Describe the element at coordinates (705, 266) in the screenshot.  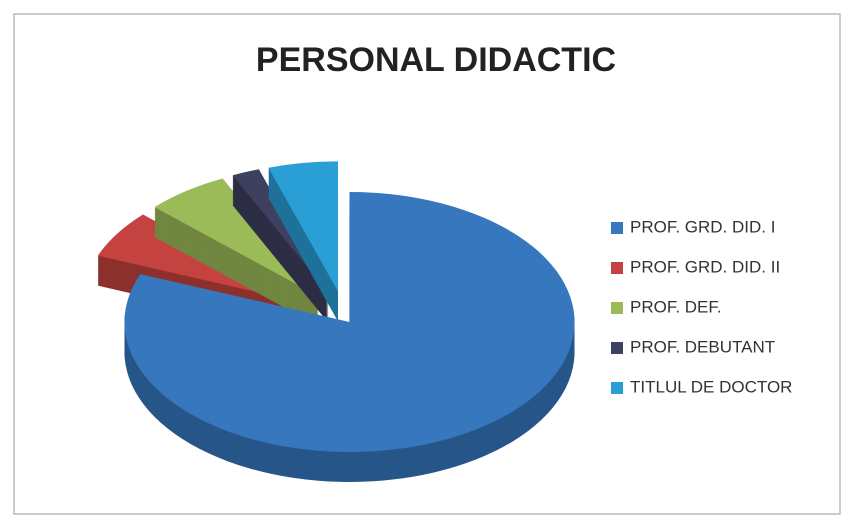
I see `legend-label: PROF. GRD. DID. II` at that location.